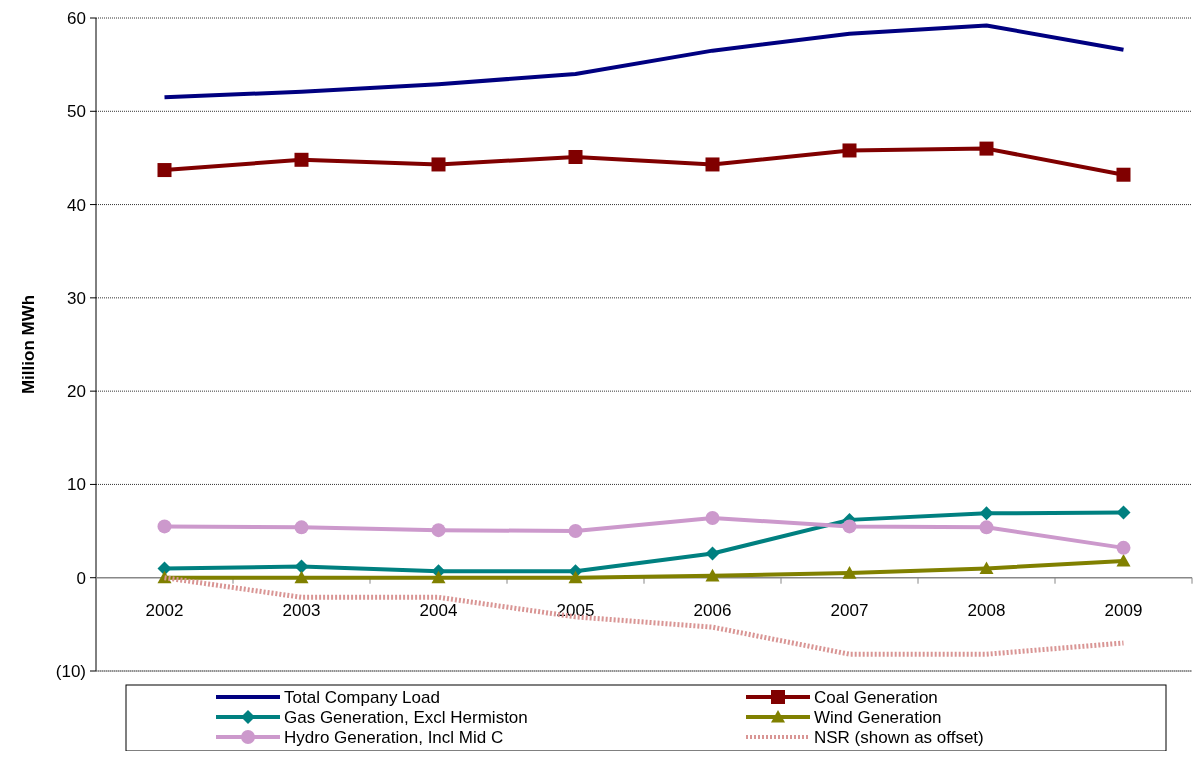 This screenshot has height=759, width=1204. What do you see at coordinates (406, 717) in the screenshot?
I see `legend-label: Gas Generation, Excl Hermiston` at bounding box center [406, 717].